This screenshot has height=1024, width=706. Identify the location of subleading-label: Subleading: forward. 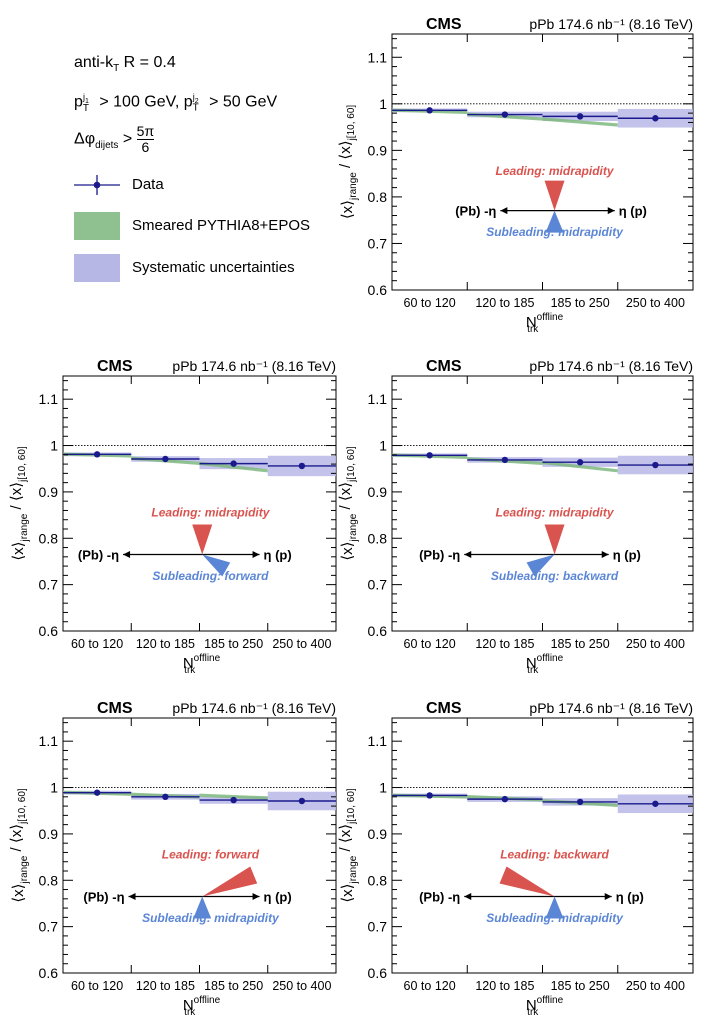
(210, 576).